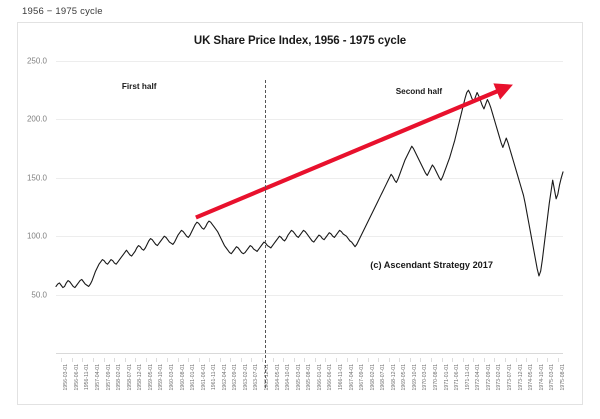 The height and width of the screenshot is (419, 600). What do you see at coordinates (488, 377) in the screenshot?
I see `x-axis-tick-label: 1972-09-01` at bounding box center [488, 377].